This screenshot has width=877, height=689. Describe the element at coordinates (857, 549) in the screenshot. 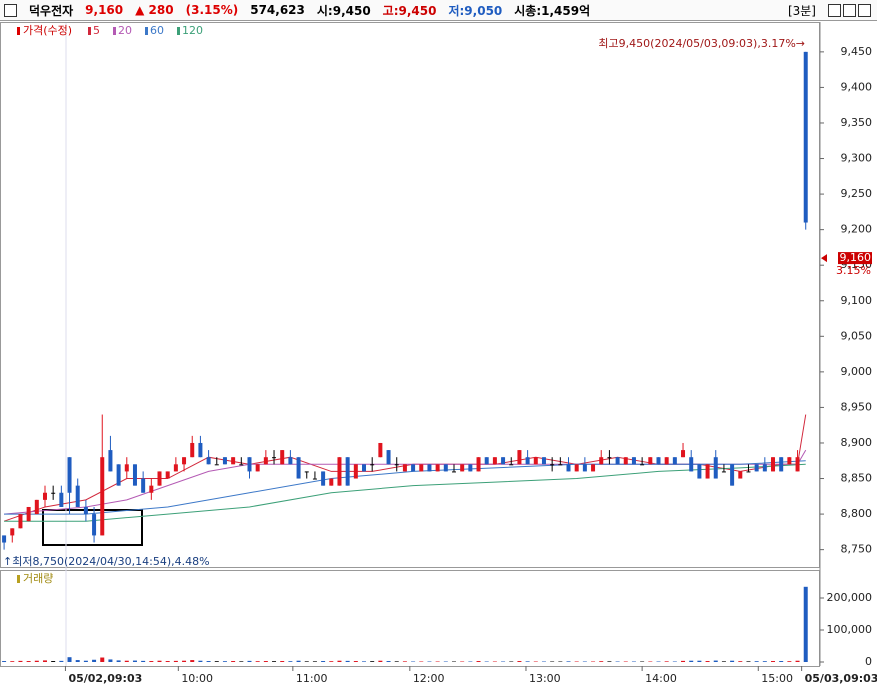

I see `y-tick-label: 8,750` at that location.